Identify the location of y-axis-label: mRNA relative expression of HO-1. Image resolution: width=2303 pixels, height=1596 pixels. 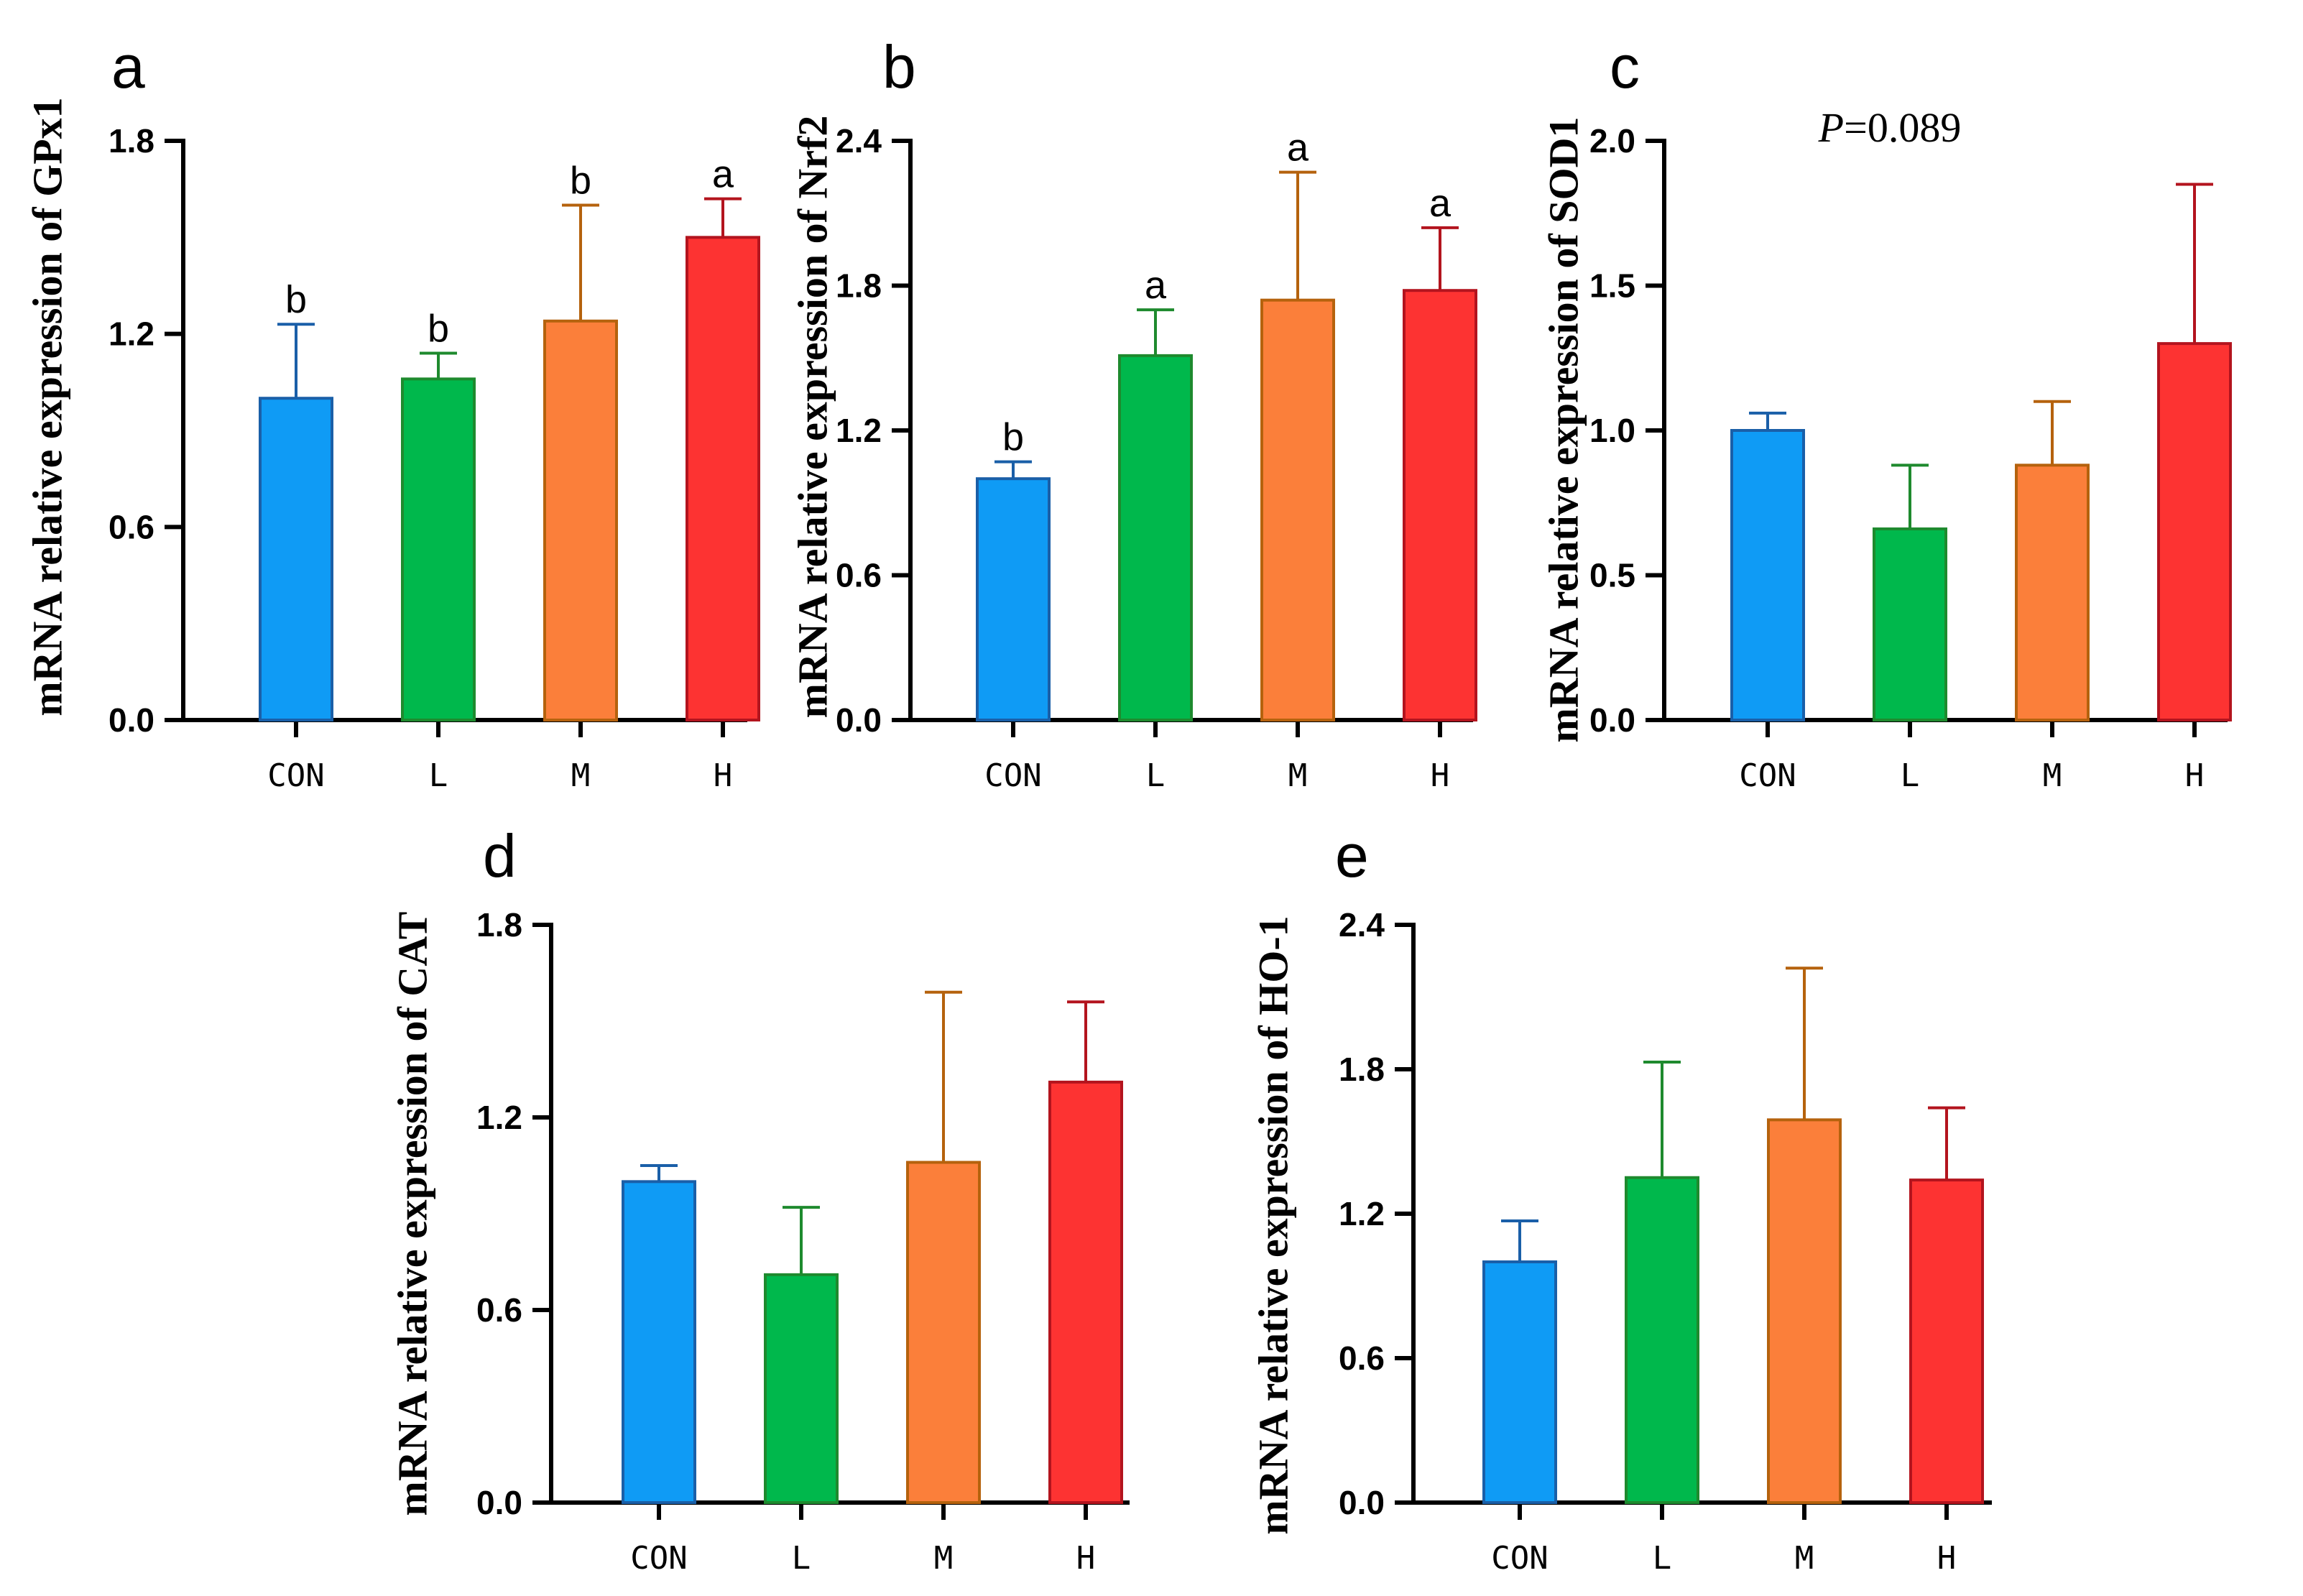
(1273, 1224).